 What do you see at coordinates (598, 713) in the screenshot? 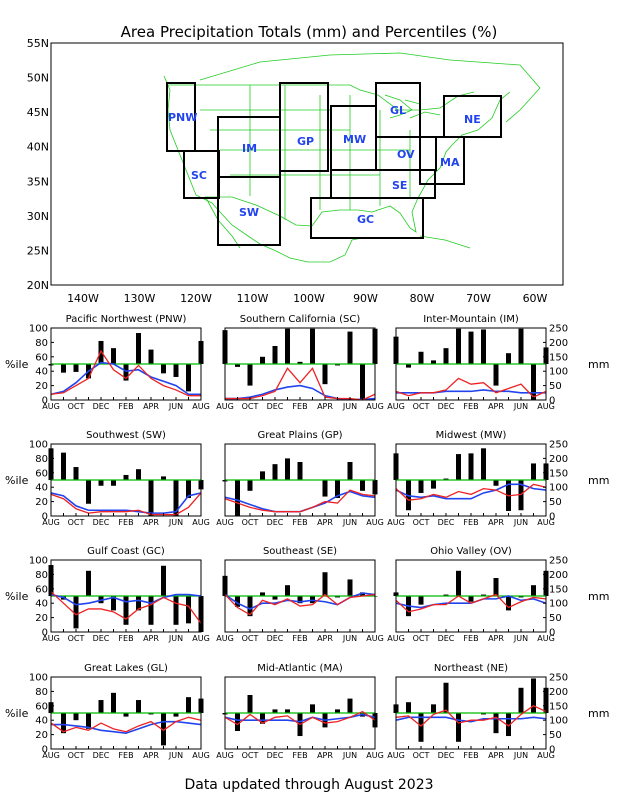
I see `y-axis-label-right: mm` at bounding box center [598, 713].